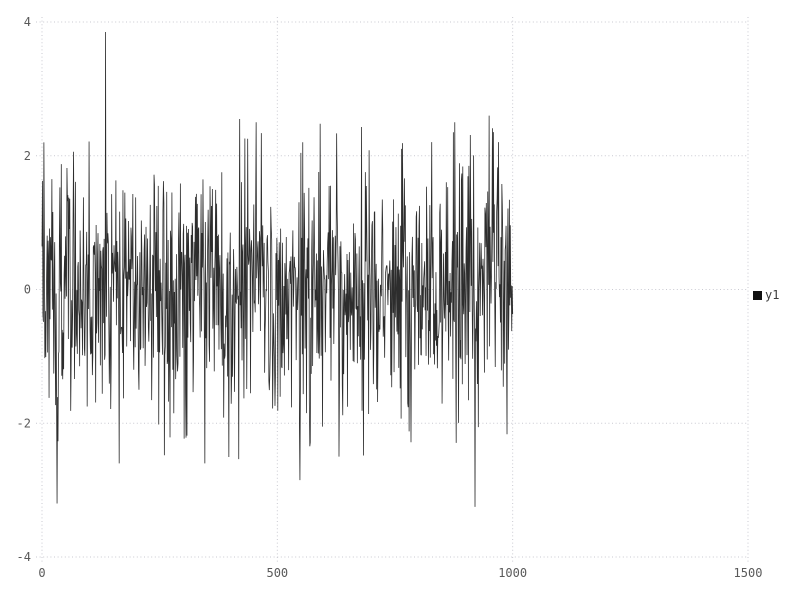 The image size is (800, 600). What do you see at coordinates (757, 295) in the screenshot?
I see `legend-marker-square` at bounding box center [757, 295].